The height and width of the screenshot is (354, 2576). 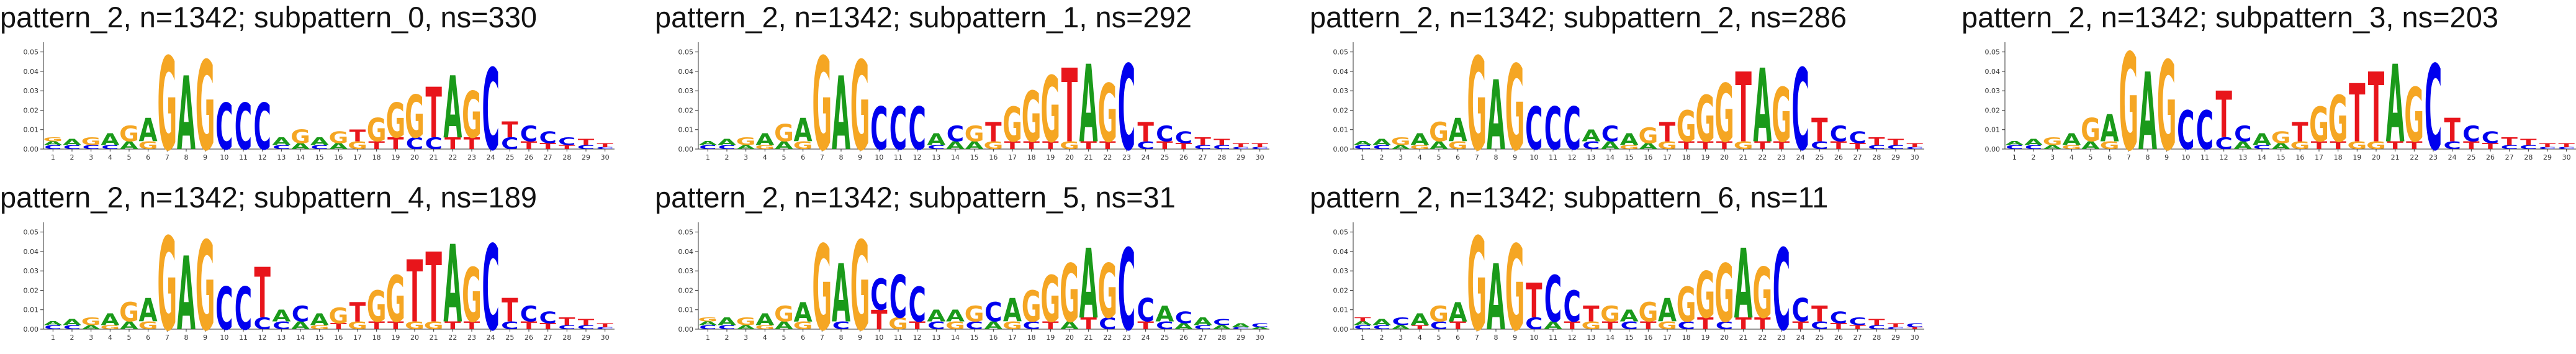 I want to click on x-tick-label: 5, so click(x=129, y=338).